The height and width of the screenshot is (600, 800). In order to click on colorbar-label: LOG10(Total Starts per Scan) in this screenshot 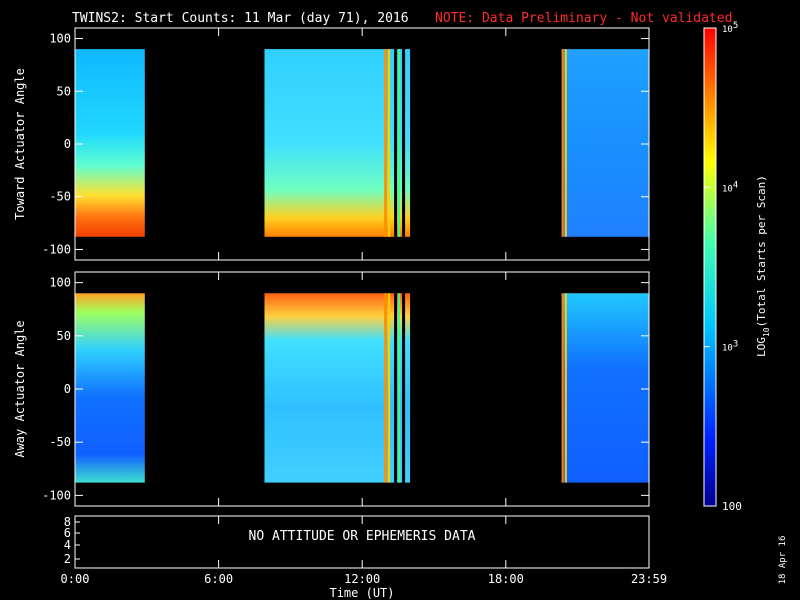, I will do `click(763, 266)`.